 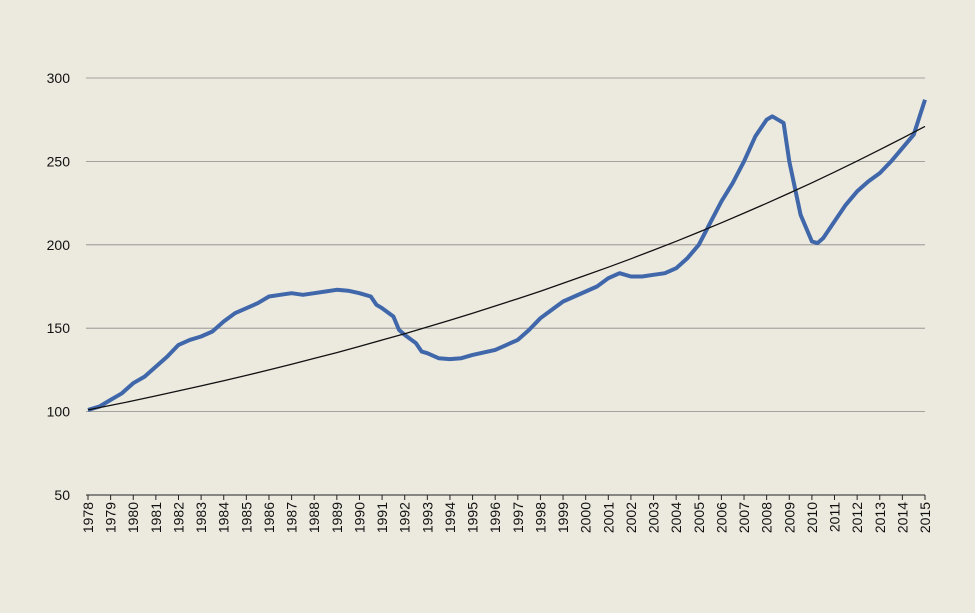 I want to click on x-tick-label: 1984, so click(x=224, y=517).